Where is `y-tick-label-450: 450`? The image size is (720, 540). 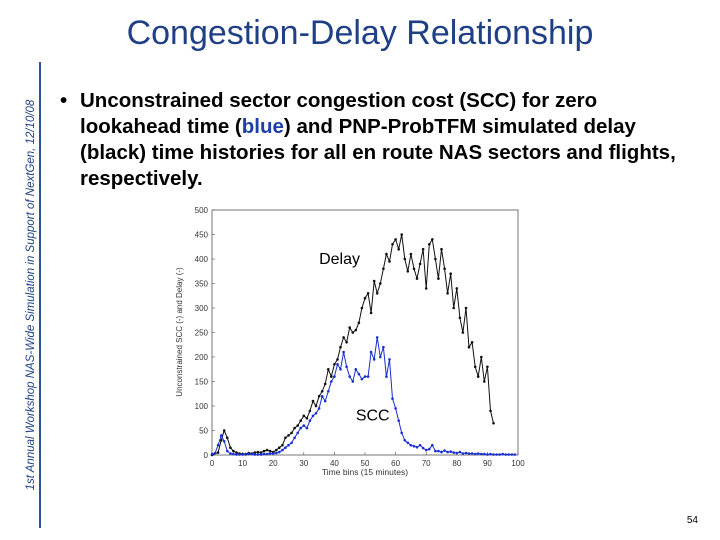 y-tick-label-450: 450 is located at coordinates (202, 235).